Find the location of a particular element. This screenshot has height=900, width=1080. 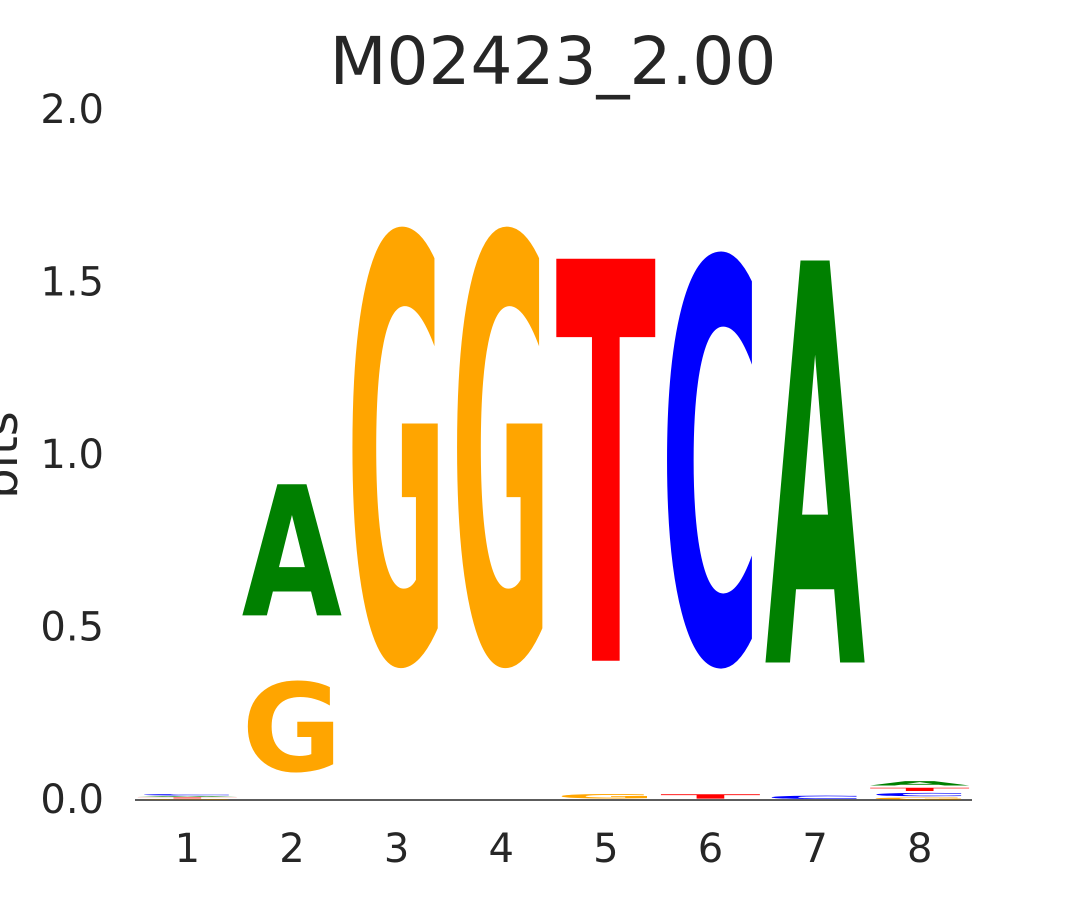

y-axis-label: bits is located at coordinates (14, 455).